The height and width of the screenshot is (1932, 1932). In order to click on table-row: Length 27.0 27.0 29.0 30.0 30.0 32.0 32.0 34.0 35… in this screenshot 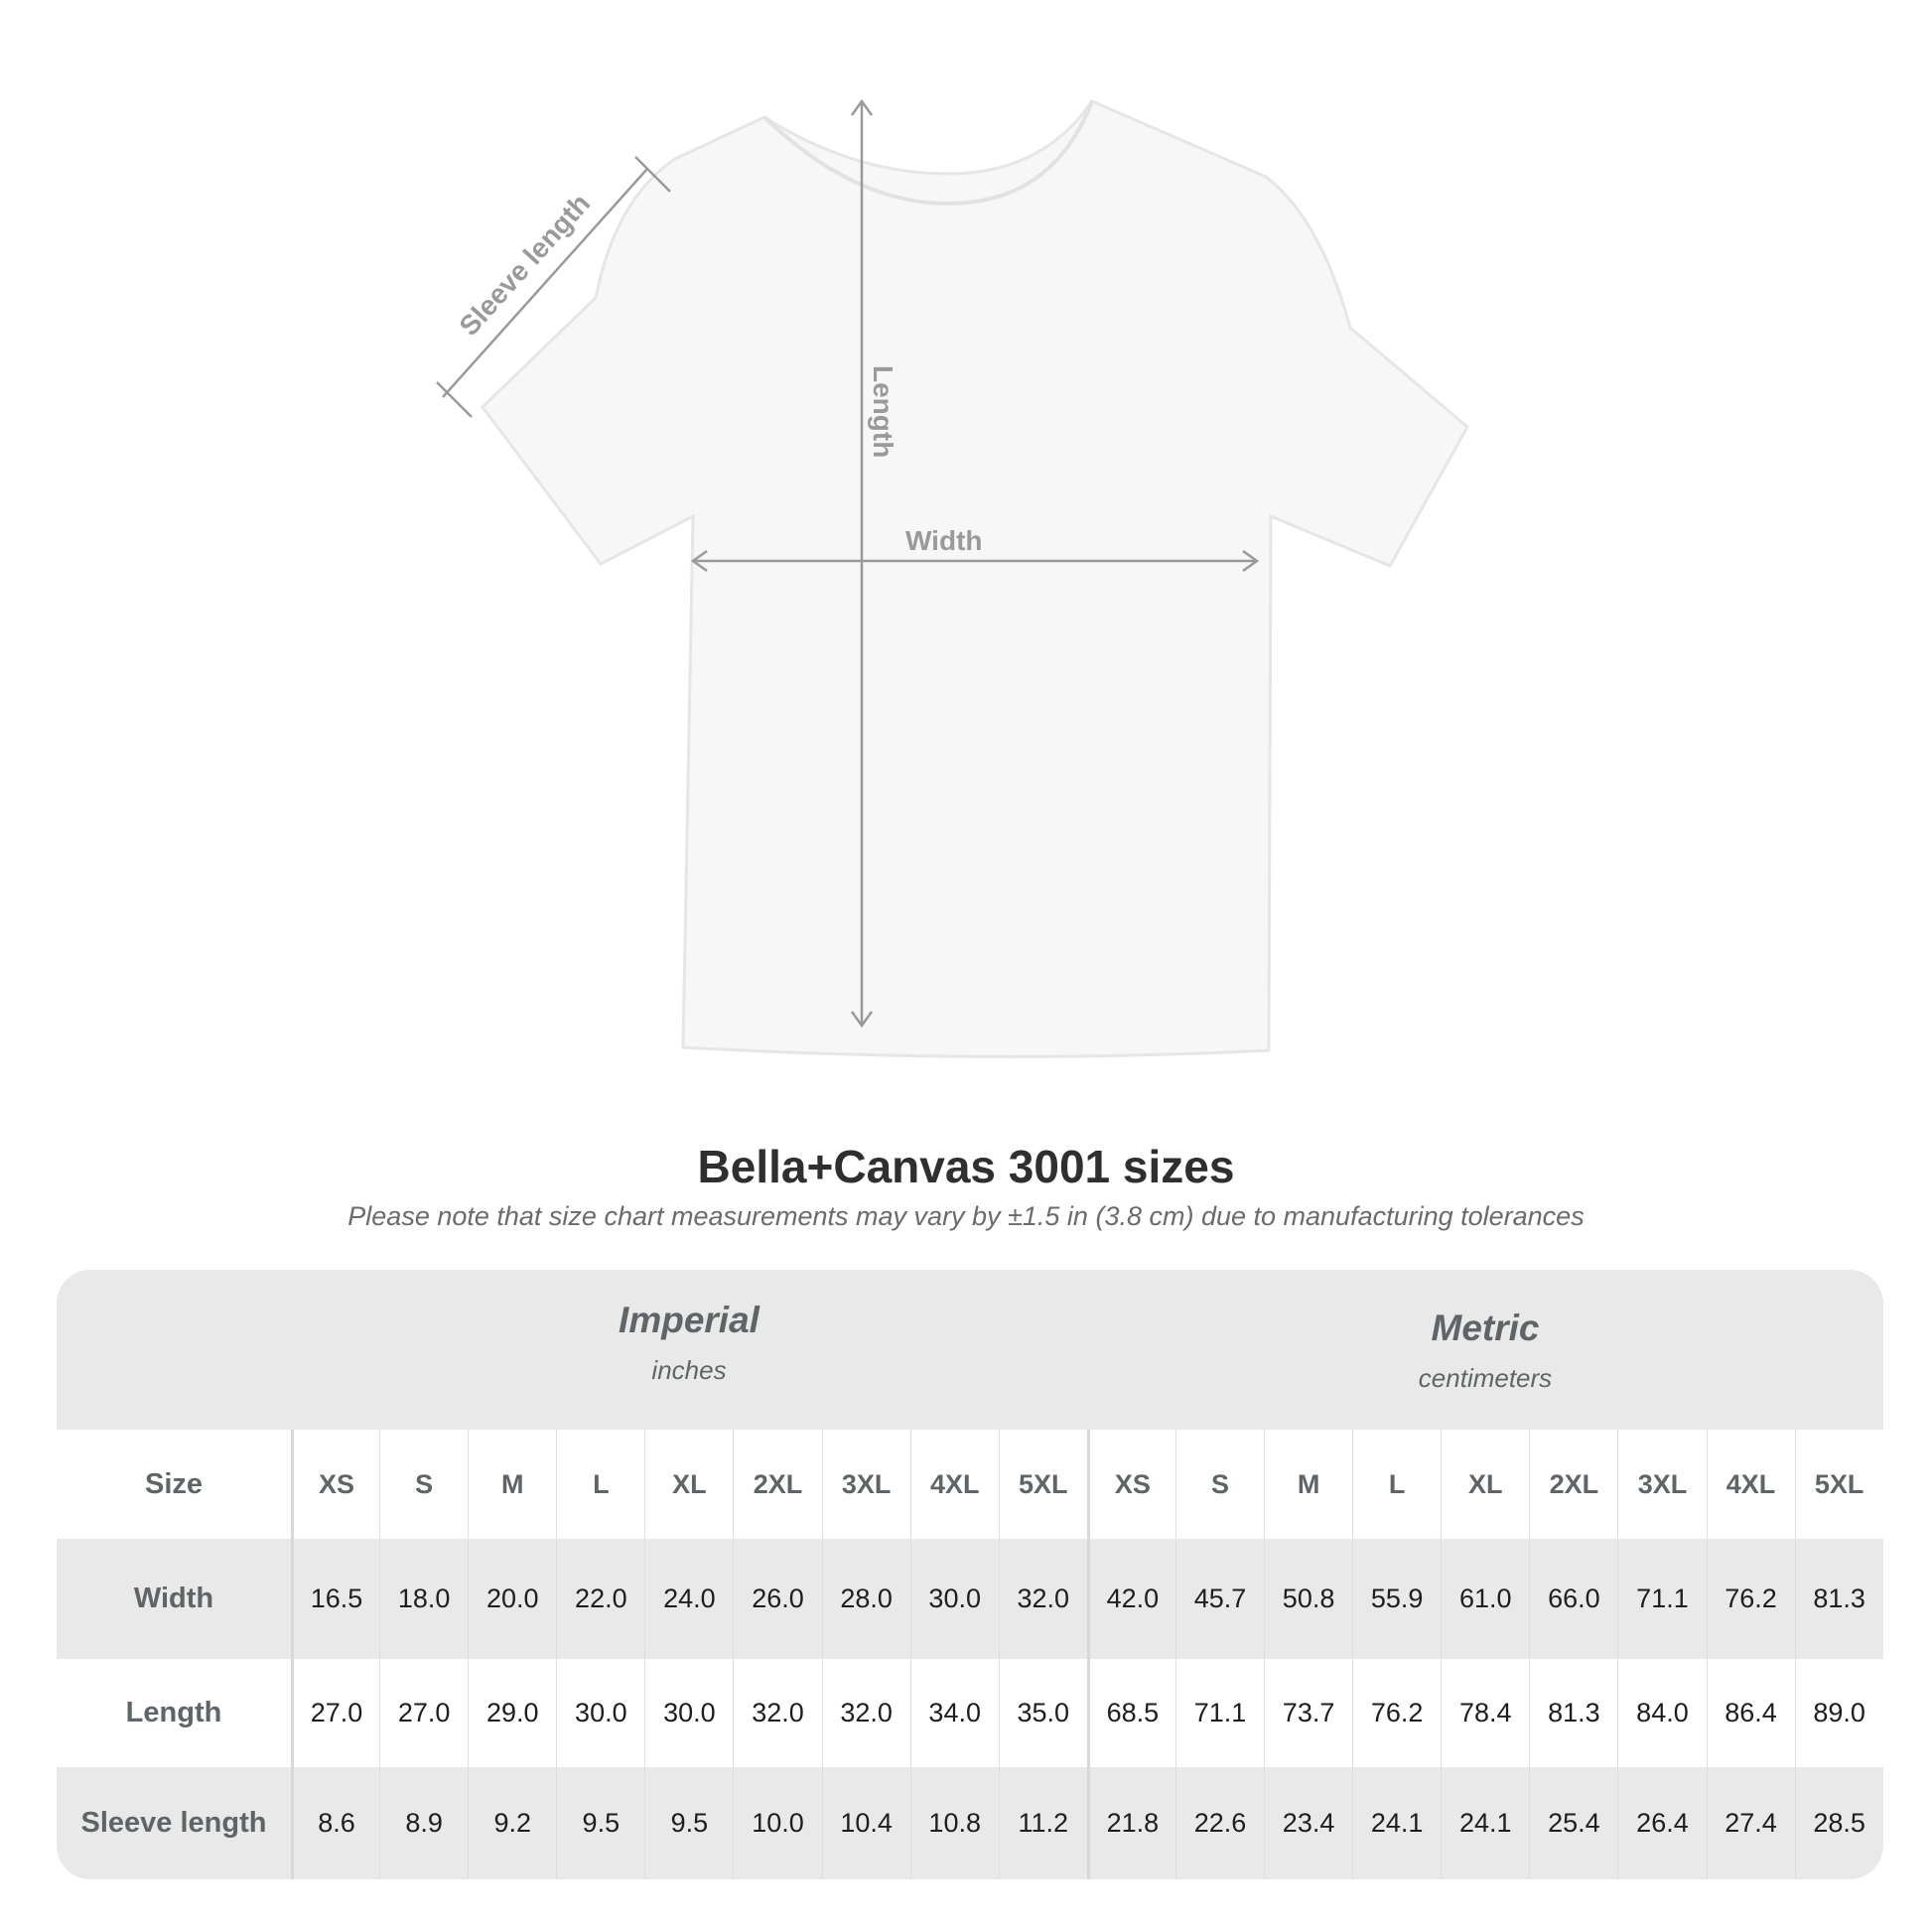, I will do `click(970, 1713)`.